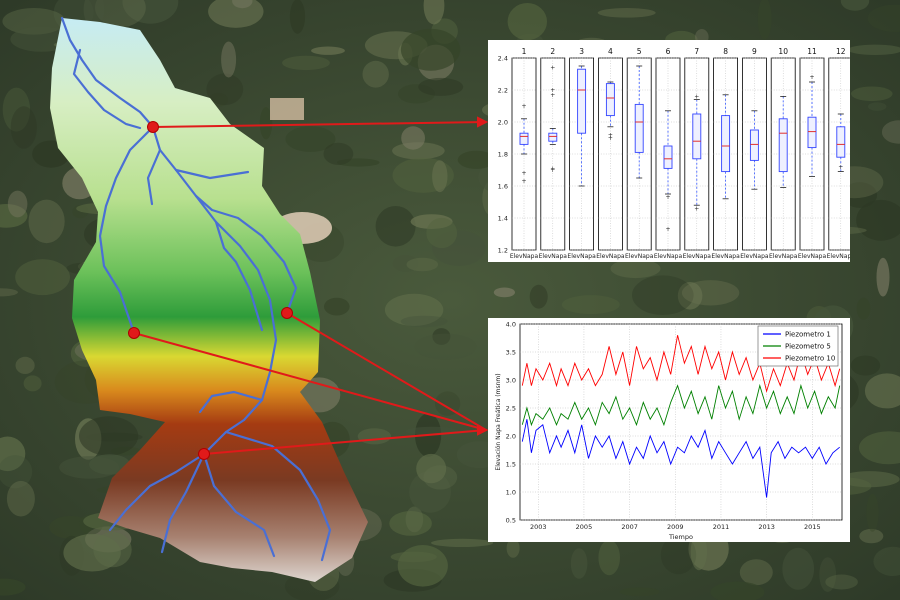 This screenshot has width=900, height=600. Describe the element at coordinates (511, 409) in the screenshot. I see `y-tick-label: 2.5` at that location.